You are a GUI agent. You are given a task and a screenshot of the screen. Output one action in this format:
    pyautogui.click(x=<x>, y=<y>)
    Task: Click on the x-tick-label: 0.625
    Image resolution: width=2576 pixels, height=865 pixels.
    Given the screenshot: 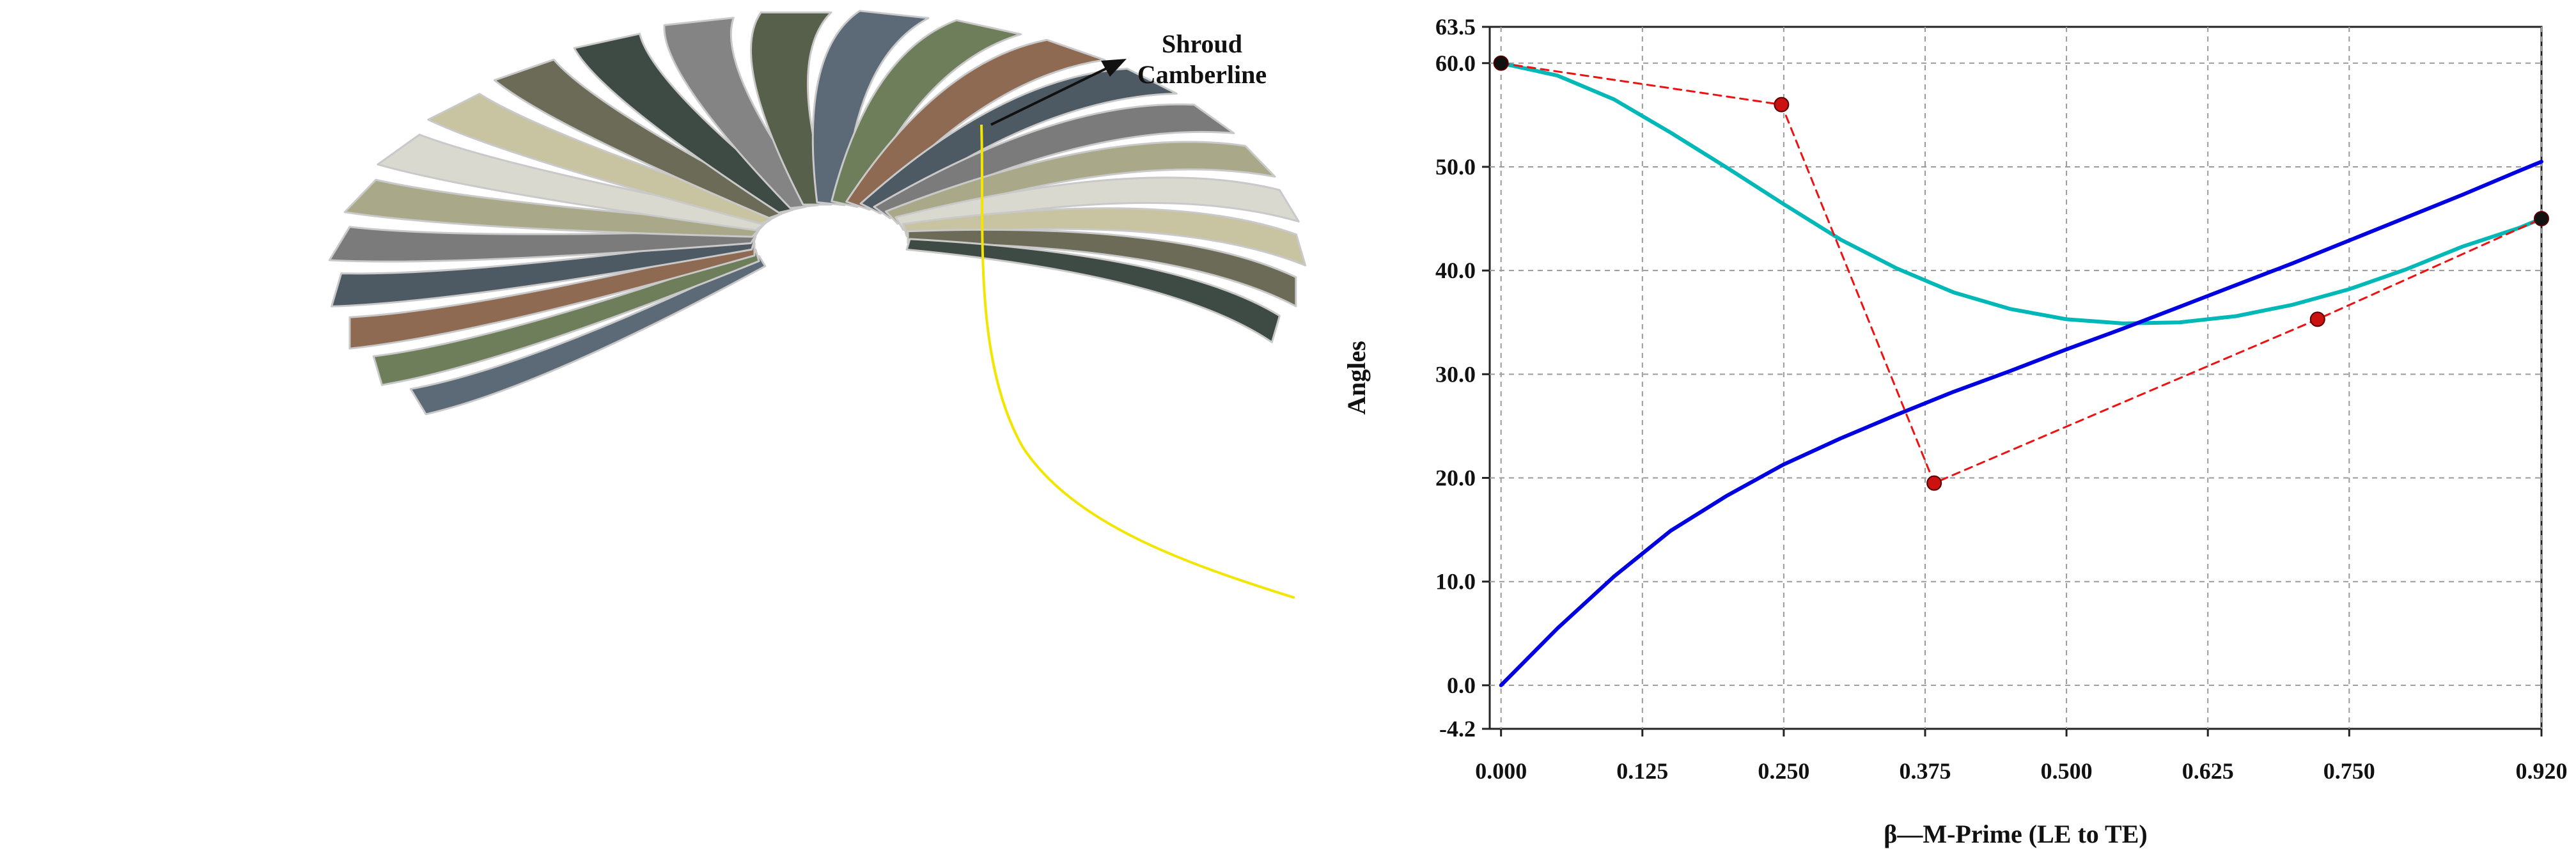 What is the action you would take?
    pyautogui.click(x=2208, y=771)
    